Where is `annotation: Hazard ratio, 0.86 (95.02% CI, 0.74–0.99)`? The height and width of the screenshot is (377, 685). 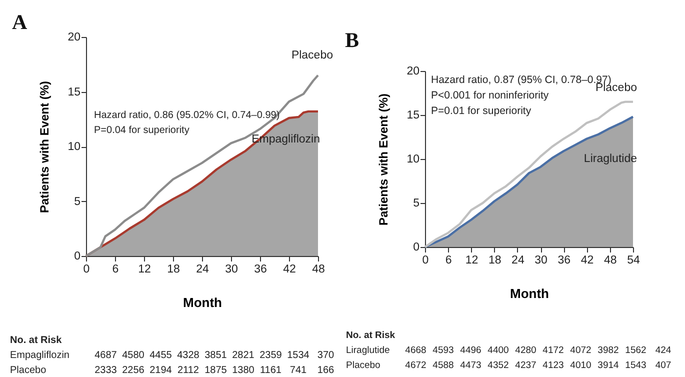
annotation: Hazard ratio, 0.86 (95.02% CI, 0.74–0.99) is located at coordinates (187, 115).